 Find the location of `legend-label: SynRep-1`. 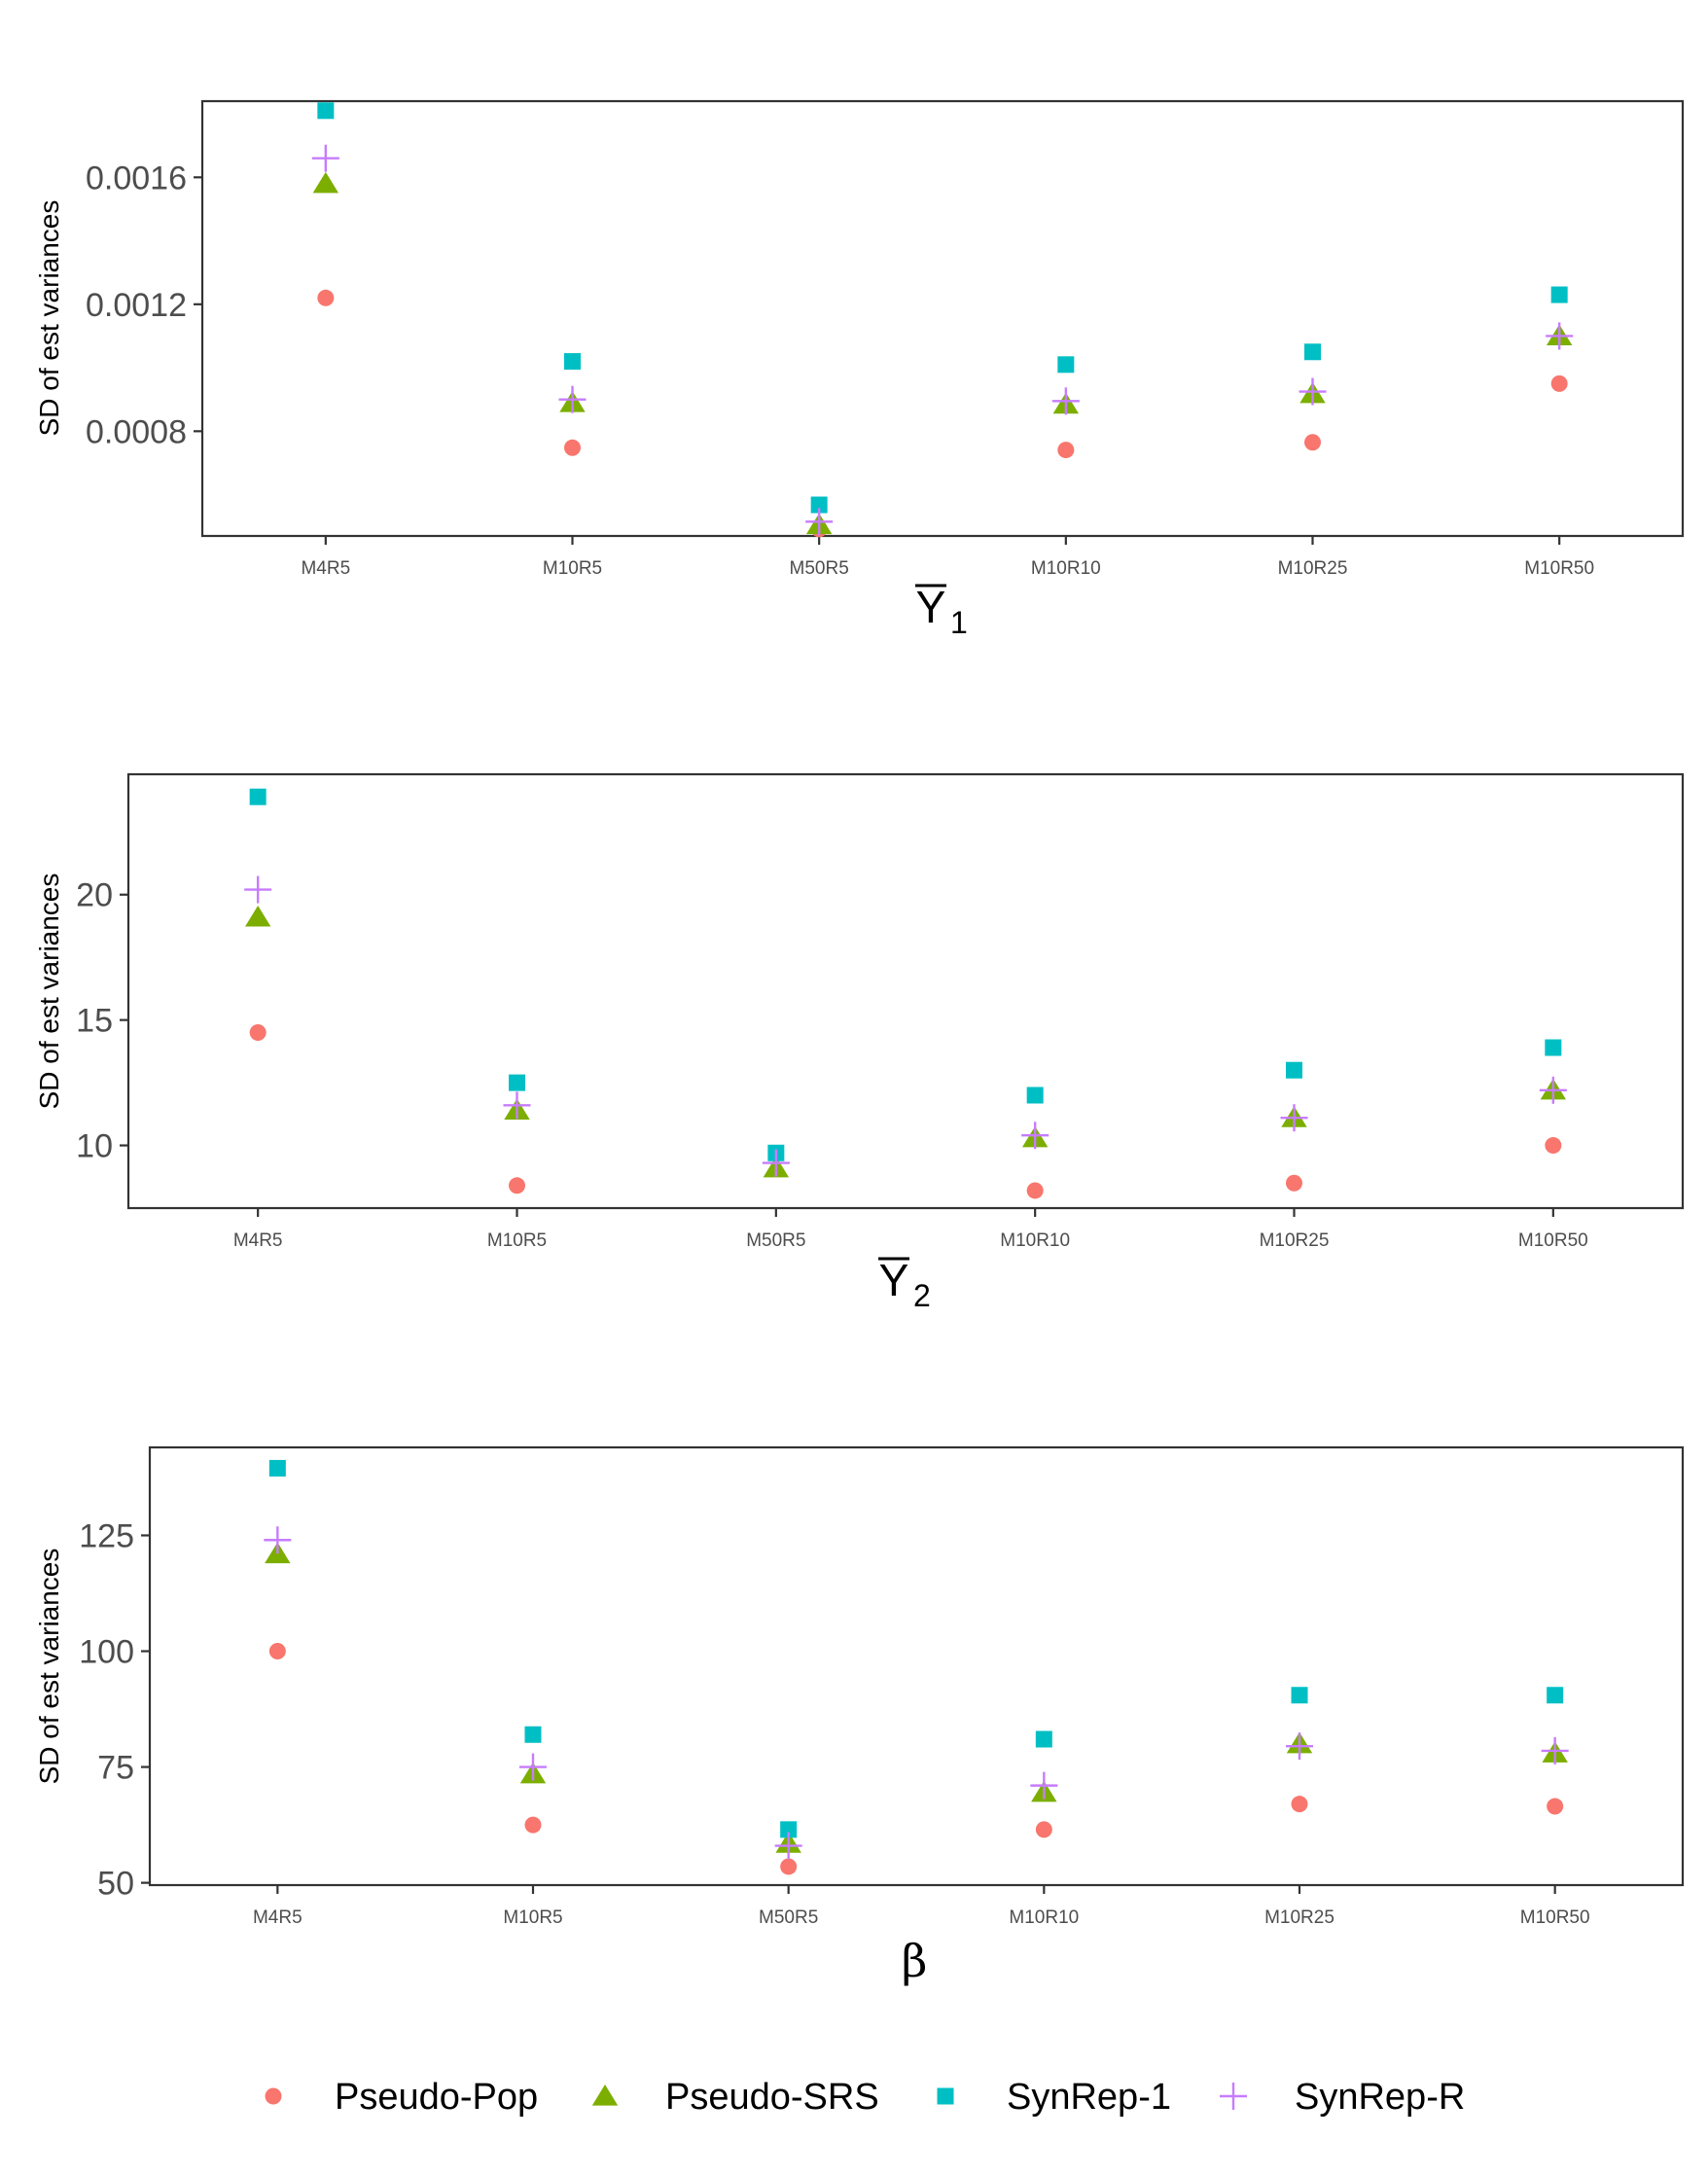

legend-label: SynRep-1 is located at coordinates (1089, 2098).